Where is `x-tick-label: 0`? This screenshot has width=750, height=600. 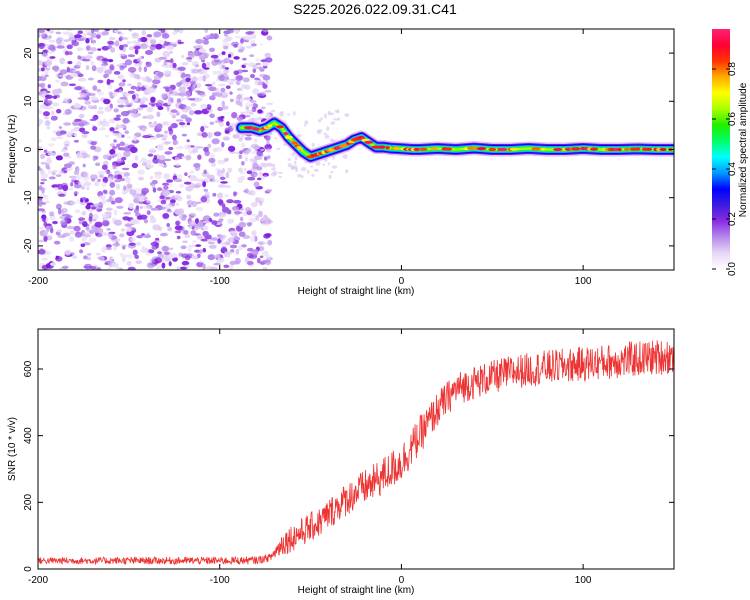 x-tick-label: 0 is located at coordinates (402, 580).